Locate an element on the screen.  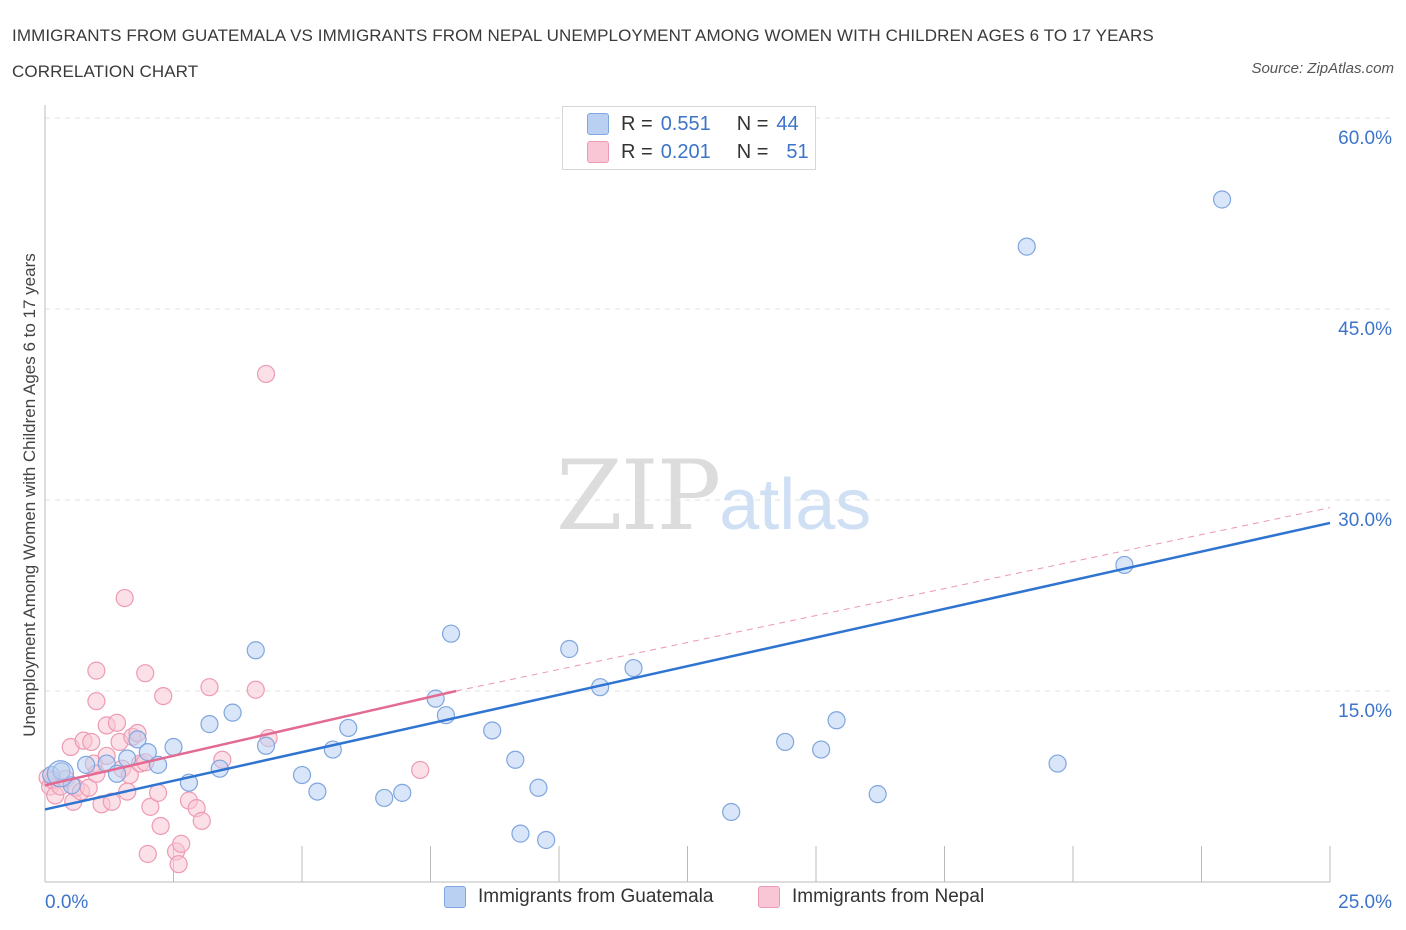
nepal-r-value: 0.201 is located at coordinates (685, 151).